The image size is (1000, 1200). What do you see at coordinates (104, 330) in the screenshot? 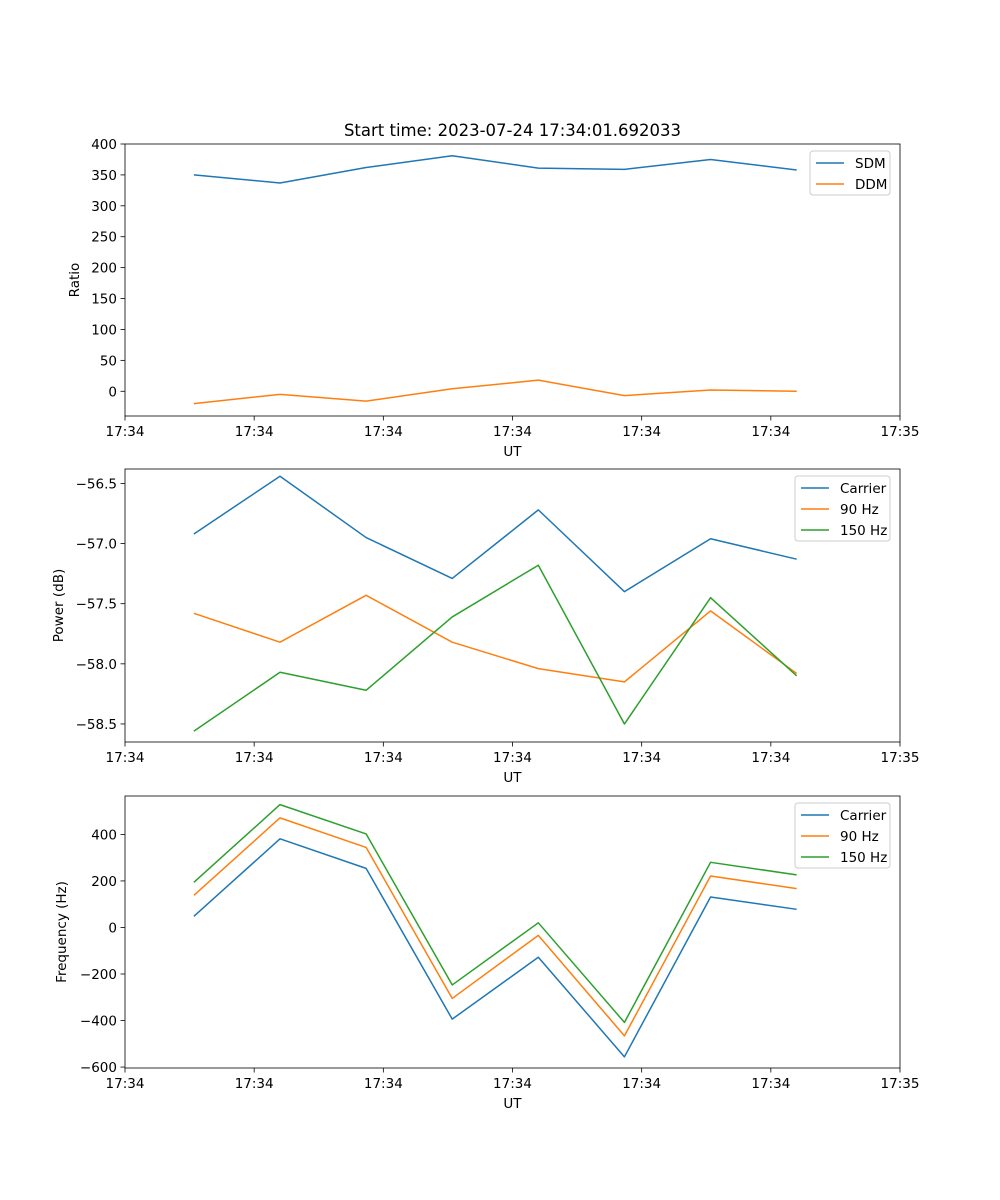
I see `y-tick-label: 100` at bounding box center [104, 330].